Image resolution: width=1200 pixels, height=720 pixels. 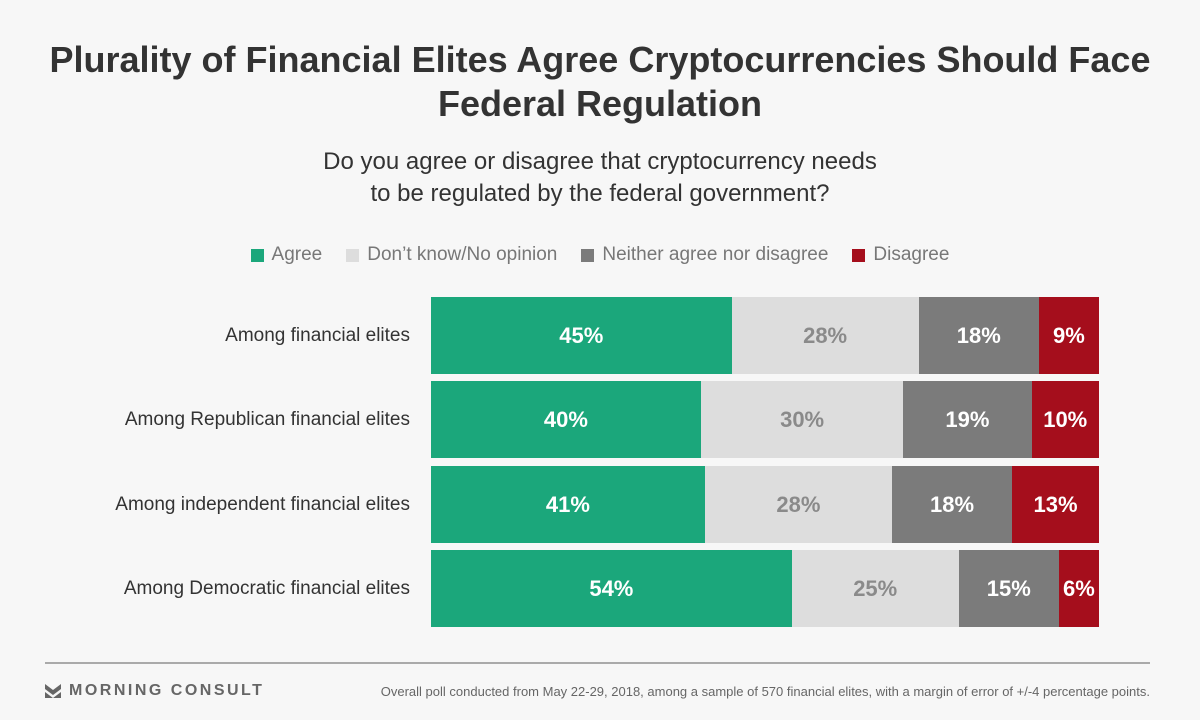 I want to click on category-label: Among Republican financial elites, so click(x=267, y=419).